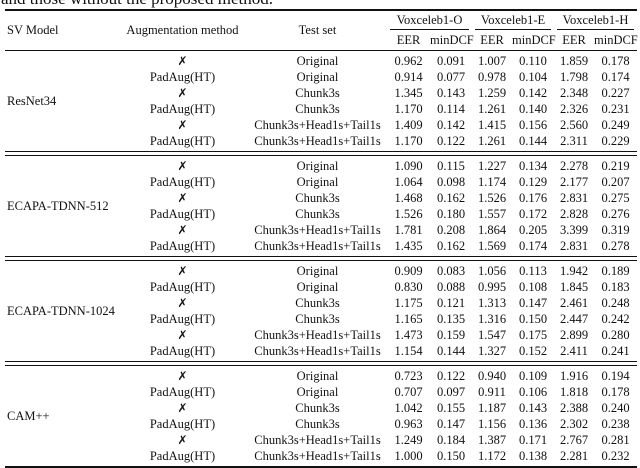  Describe the element at coordinates (408, 214) in the screenshot. I see `cell-eer-o: 1.526` at that location.